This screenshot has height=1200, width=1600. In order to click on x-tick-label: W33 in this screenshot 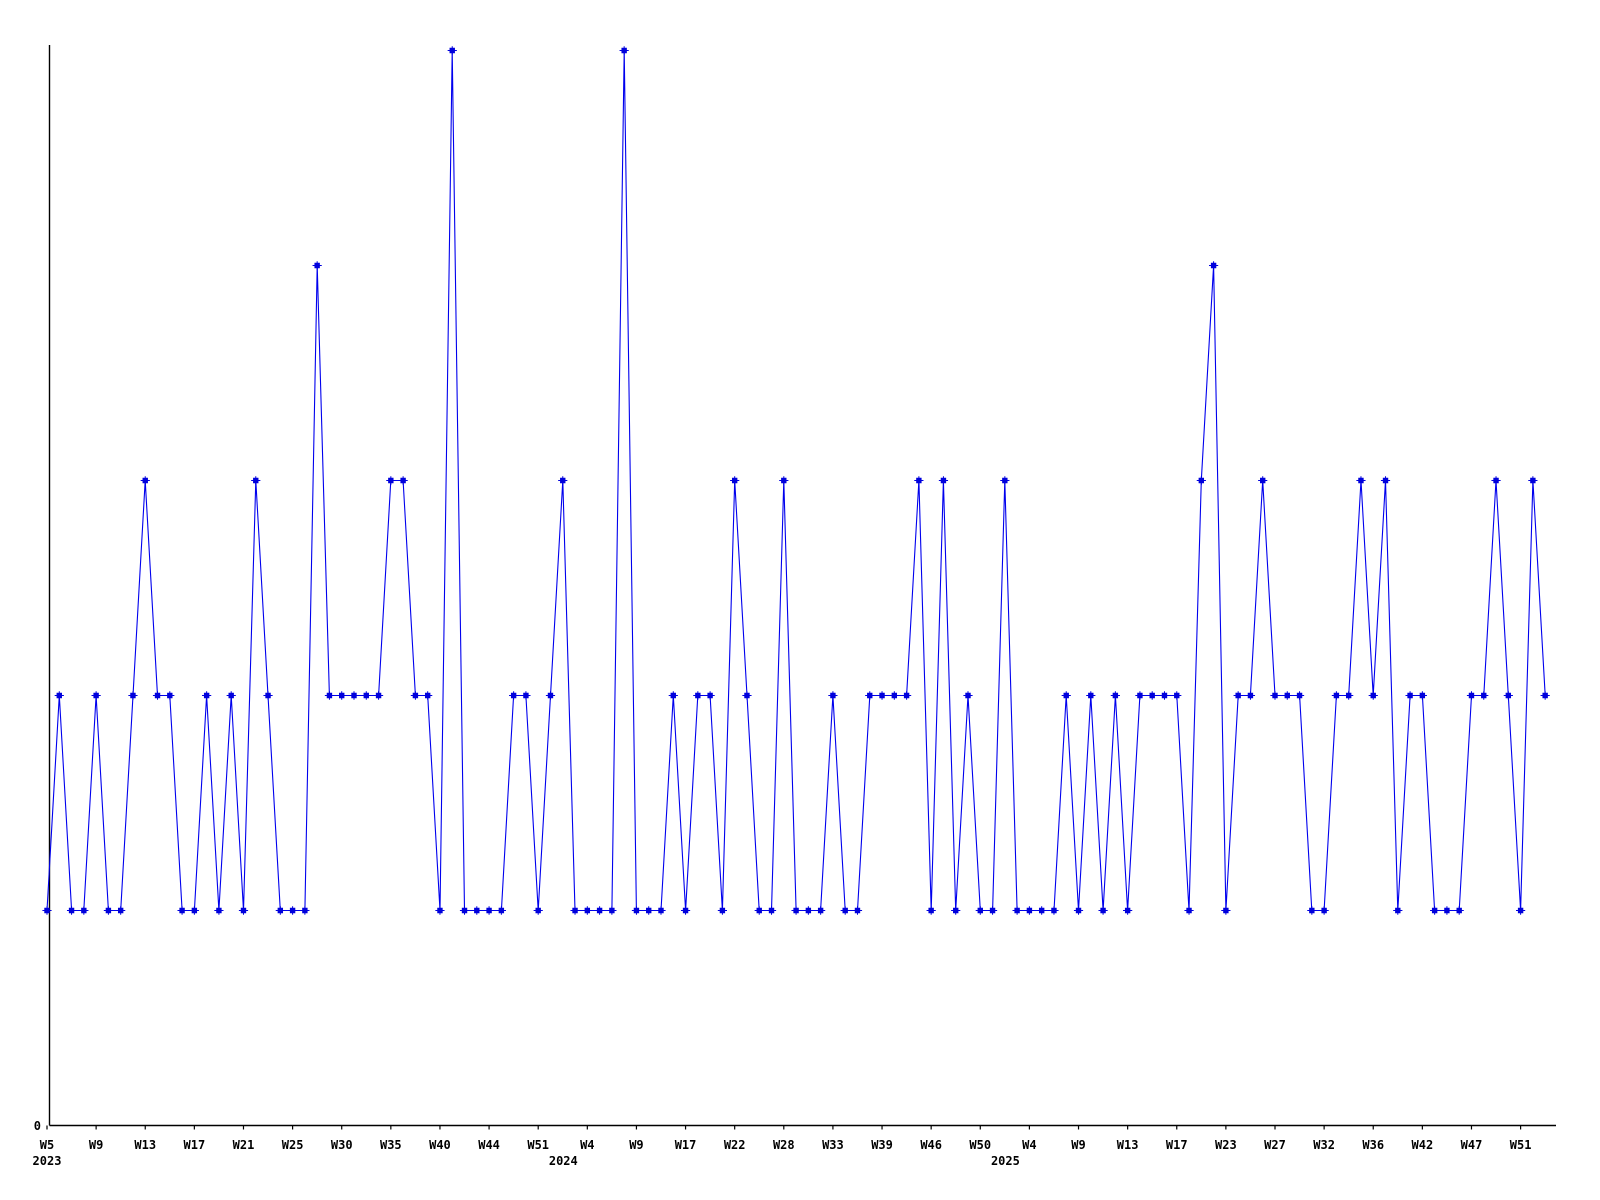, I will do `click(833, 1145)`.